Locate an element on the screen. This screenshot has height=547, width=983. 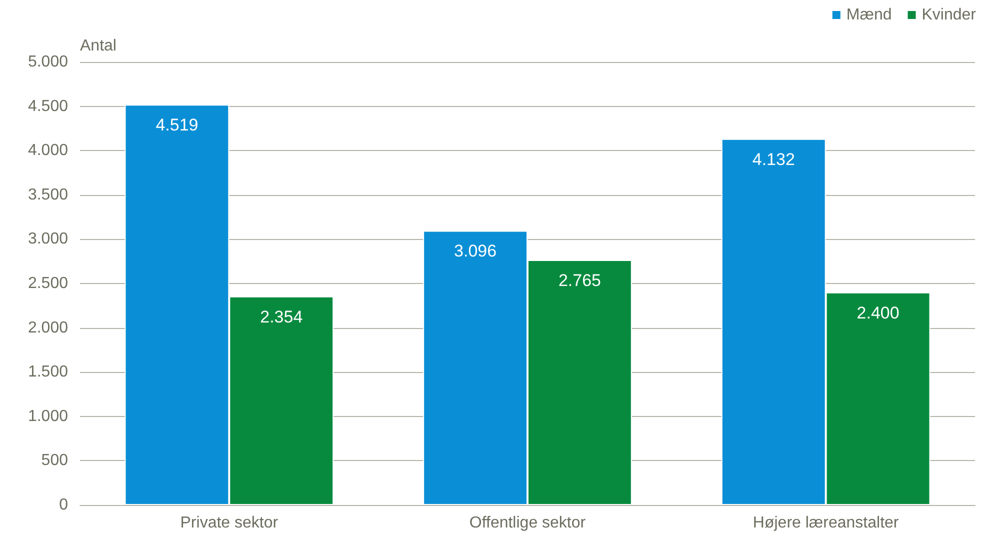
y-tick-label: 3.500 is located at coordinates (48, 195).